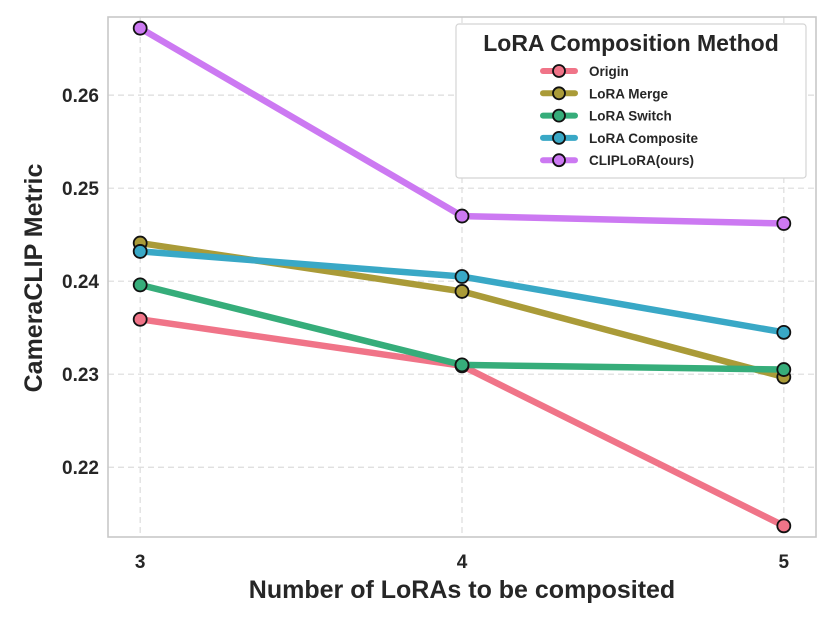 Image resolution: width=830 pixels, height=623 pixels. I want to click on x-tick-label: 4, so click(462, 562).